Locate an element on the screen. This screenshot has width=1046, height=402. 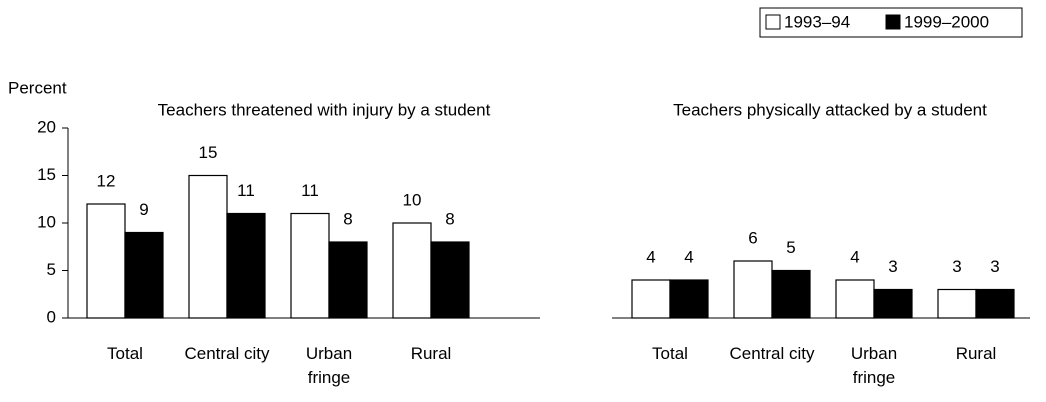
value-label: 6 is located at coordinates (752, 237).